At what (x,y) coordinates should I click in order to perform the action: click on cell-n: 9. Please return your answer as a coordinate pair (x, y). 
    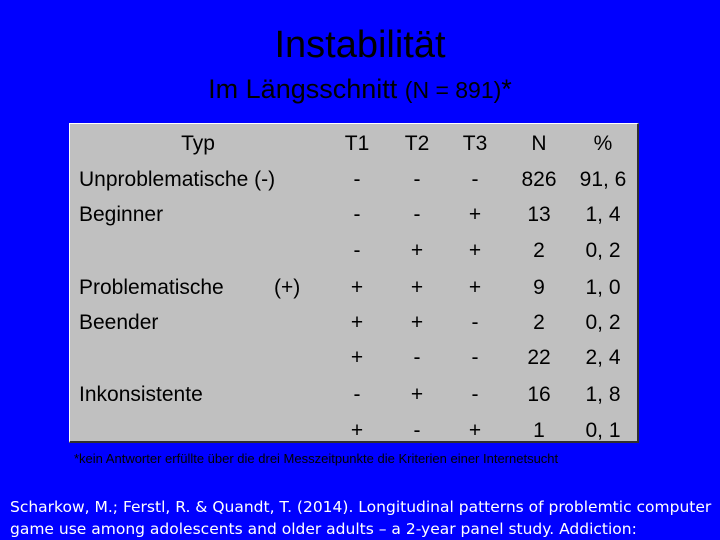
    Looking at the image, I should click on (539, 287).